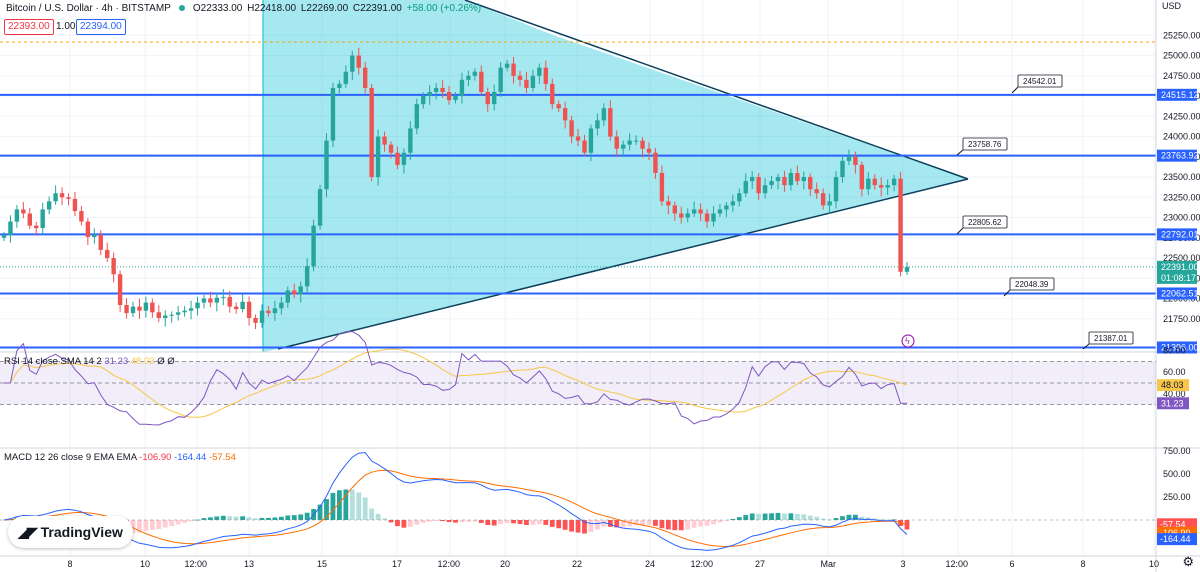 Image resolution: width=1200 pixels, height=572 pixels. What do you see at coordinates (101, 27) in the screenshot?
I see `buy-price-button: 22394.00` at bounding box center [101, 27].